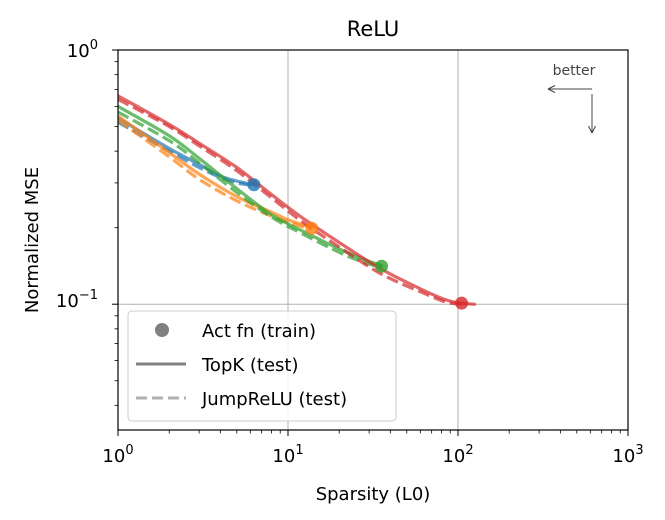  Describe the element at coordinates (551, 89) in the screenshot. I see `better-arrow-left-head` at that location.